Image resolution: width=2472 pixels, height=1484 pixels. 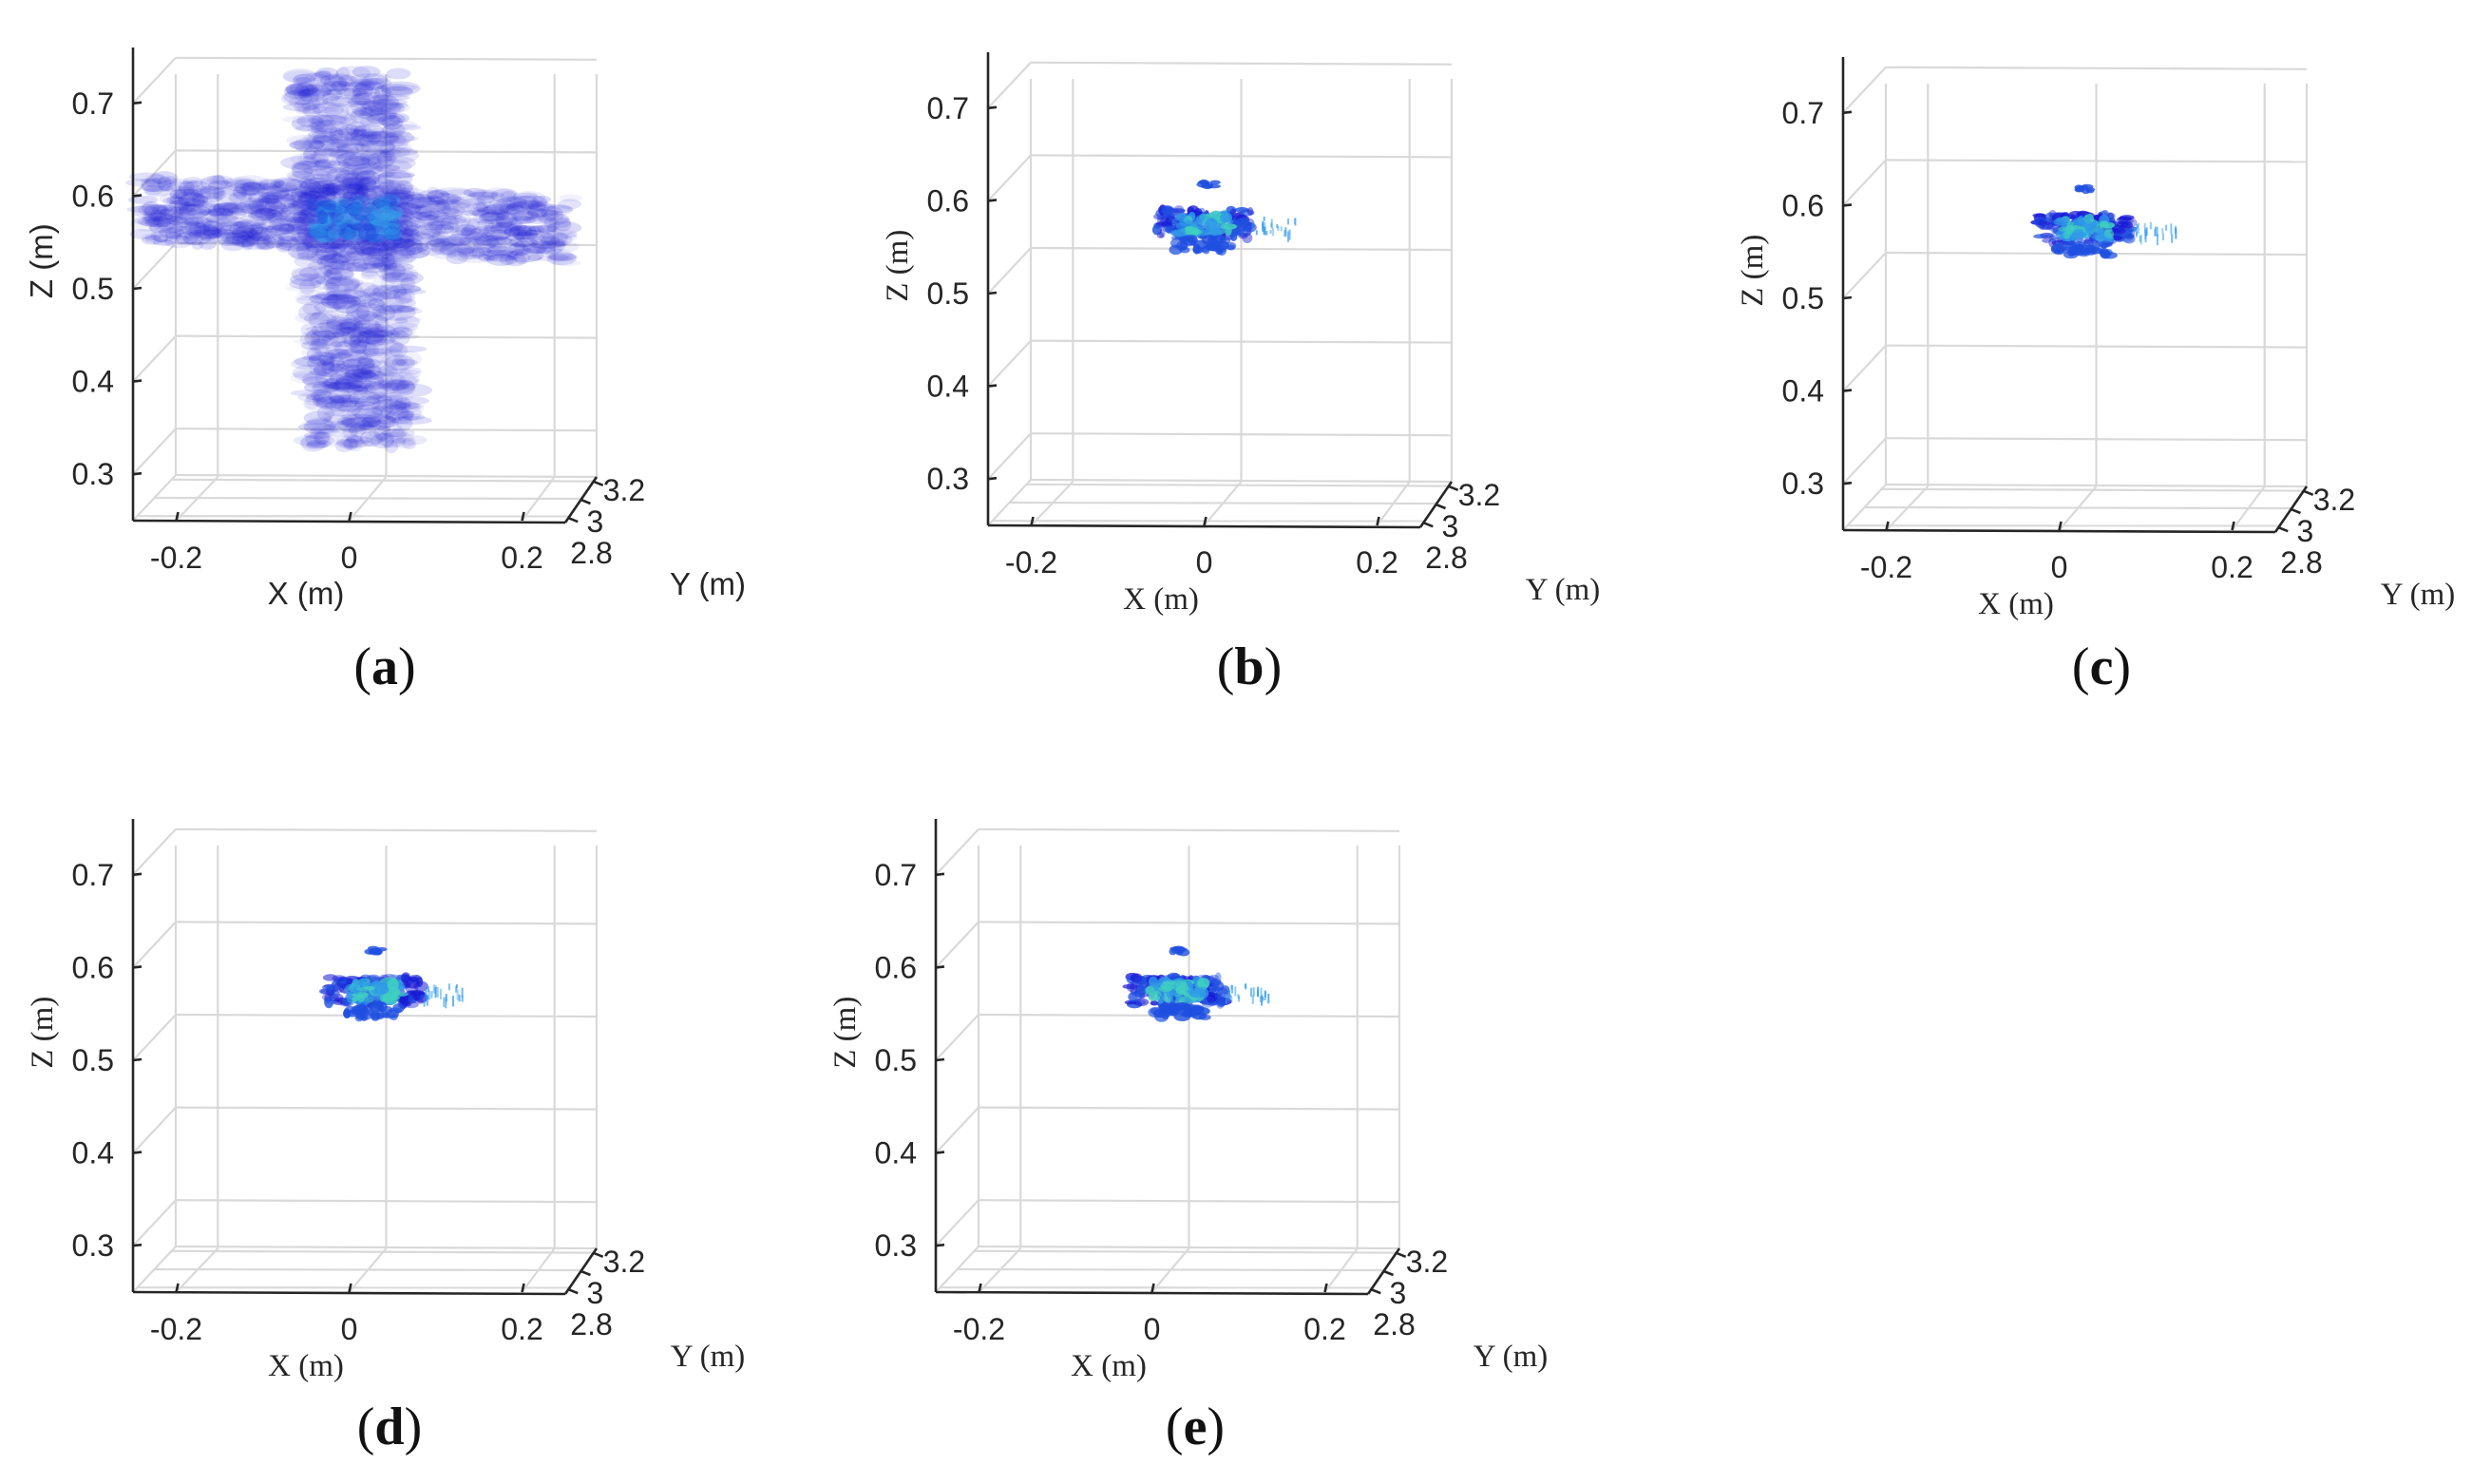 What do you see at coordinates (93, 1245) in the screenshot?
I see `z-tick-label: 0.3` at bounding box center [93, 1245].